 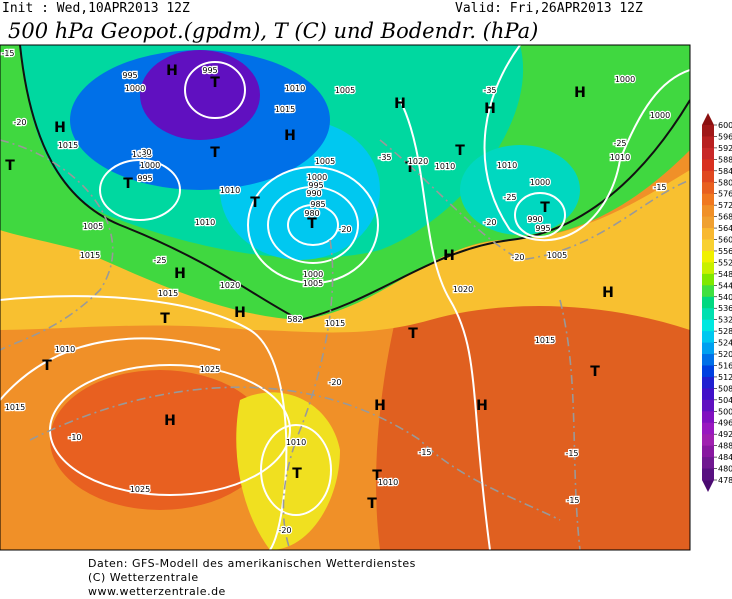 What do you see at coordinates (725, 125) in the screenshot?
I see `legend-tick-label: 600` at bounding box center [725, 125].